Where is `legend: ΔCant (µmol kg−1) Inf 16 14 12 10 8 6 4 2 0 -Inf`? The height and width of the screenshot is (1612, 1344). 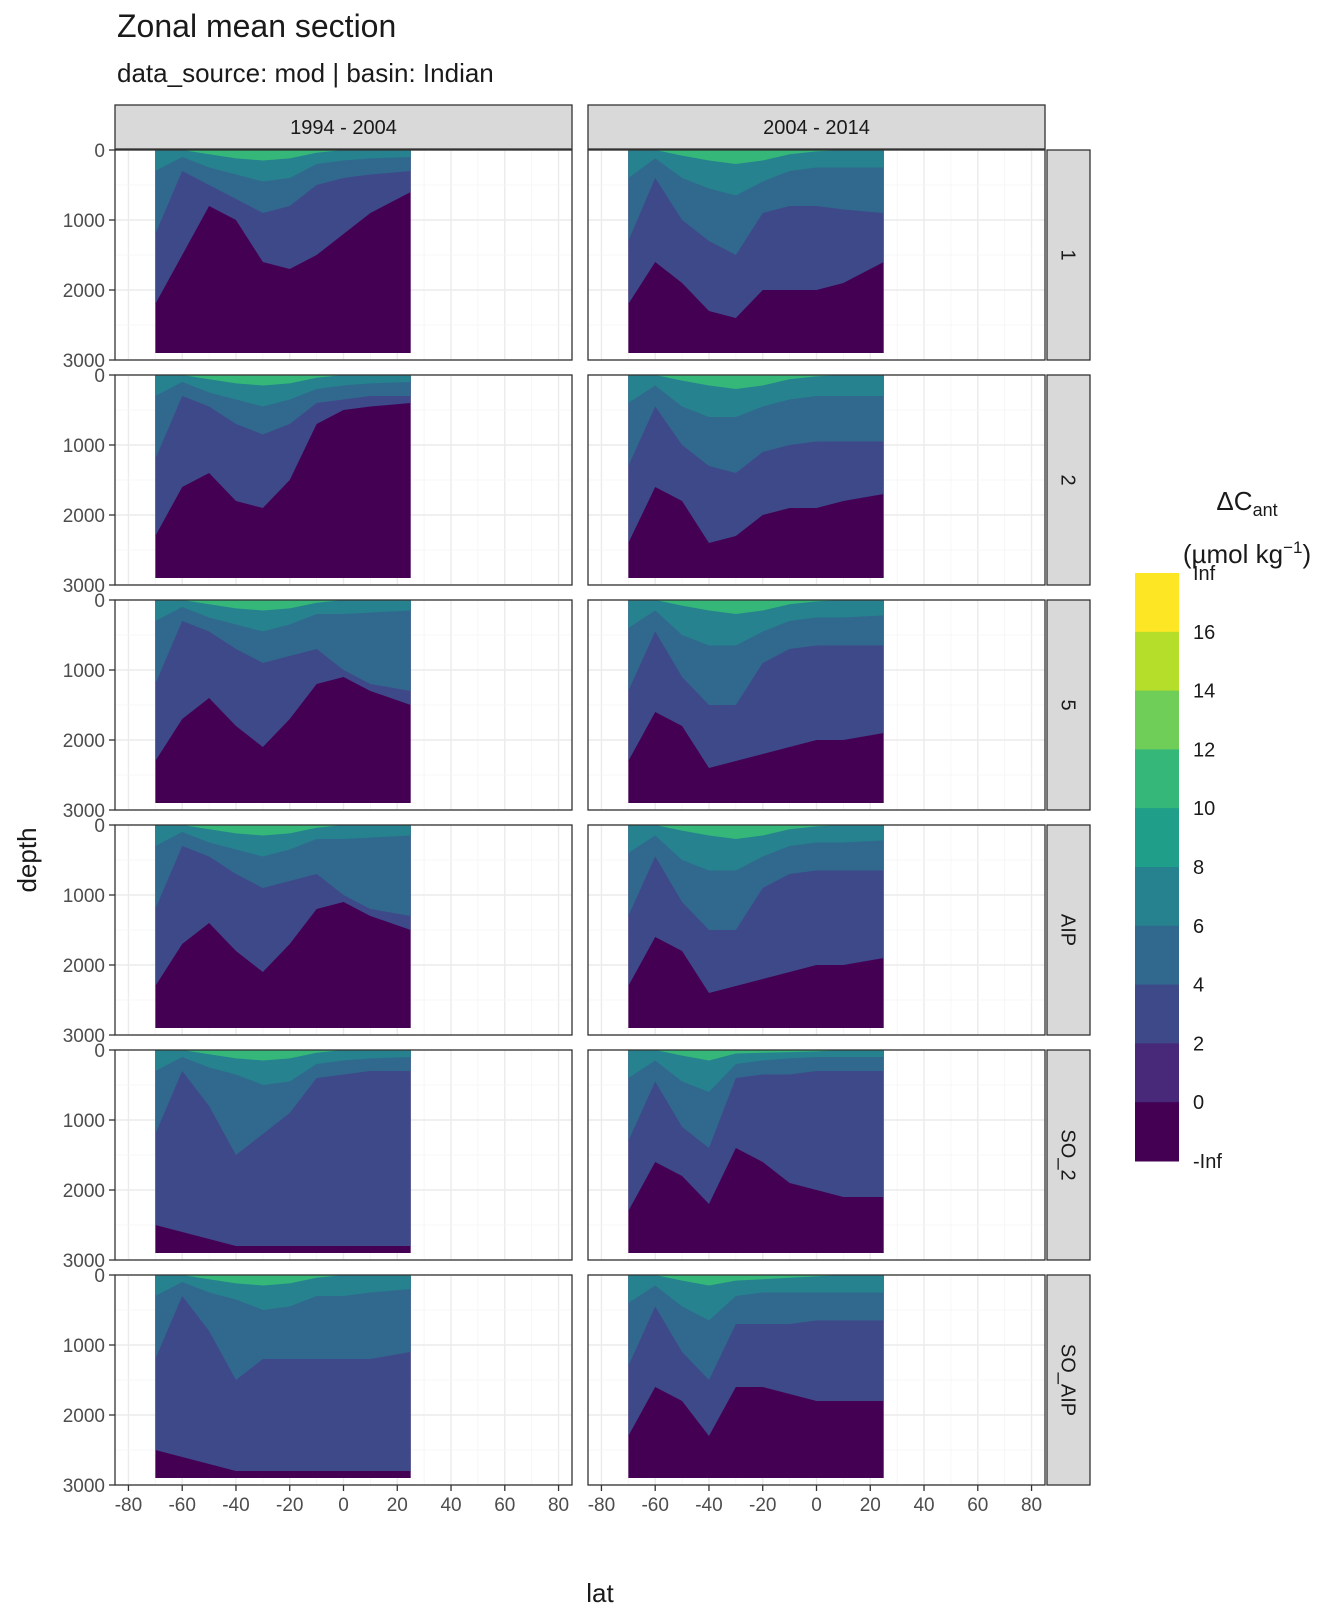
legend: ΔCant (µmol kg−1) Inf 16 14 12 10 8 6 4 2 0 -Inf is located at coordinates (1223, 829).